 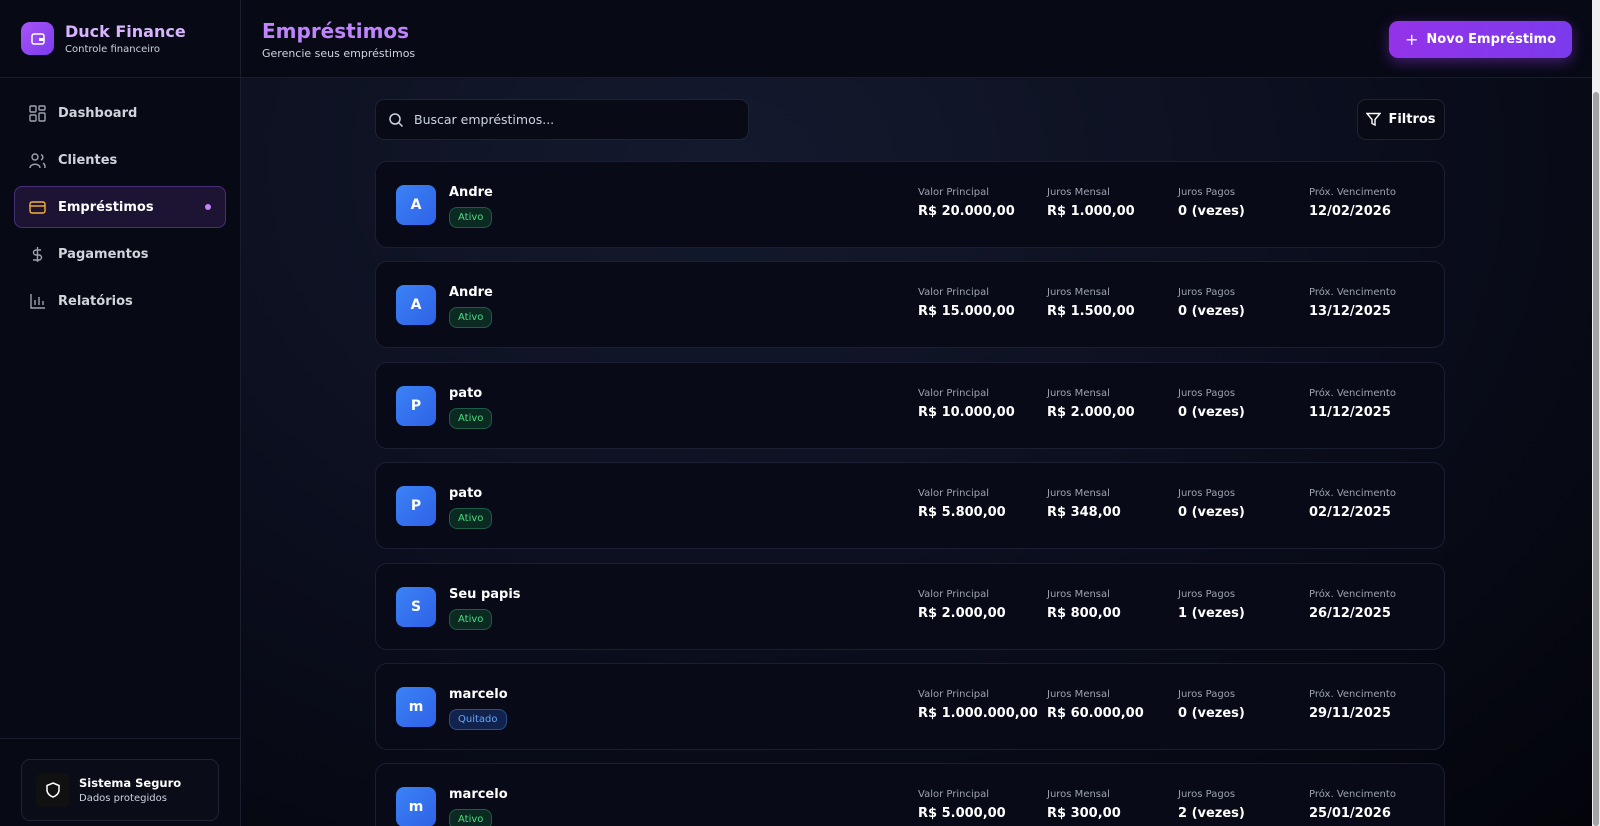 I want to click on plus-icon: +, so click(x=1412, y=39).